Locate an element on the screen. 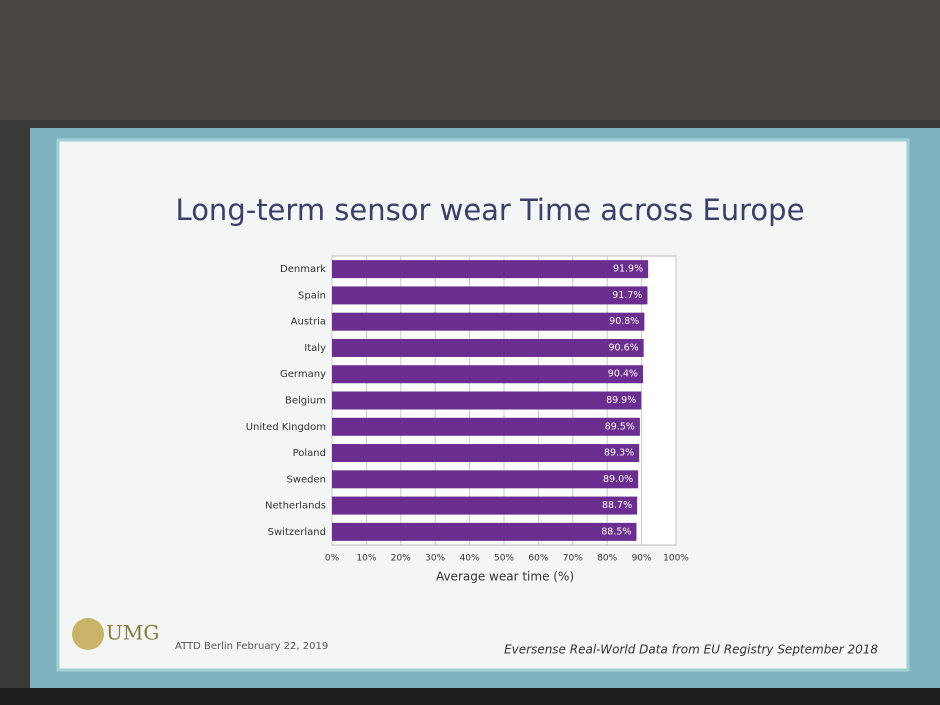 The width and height of the screenshot is (940, 705). value-label: 90.4% is located at coordinates (623, 374).